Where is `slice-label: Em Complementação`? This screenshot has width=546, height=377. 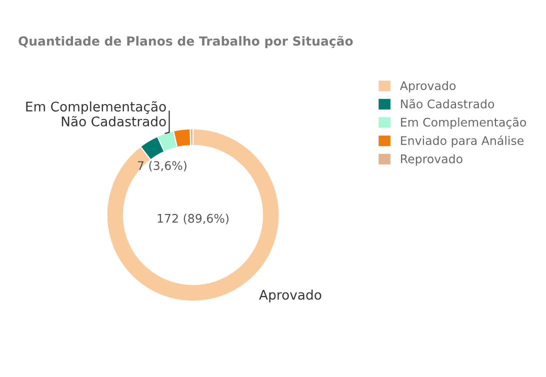 slice-label: Em Complementação is located at coordinates (96, 107).